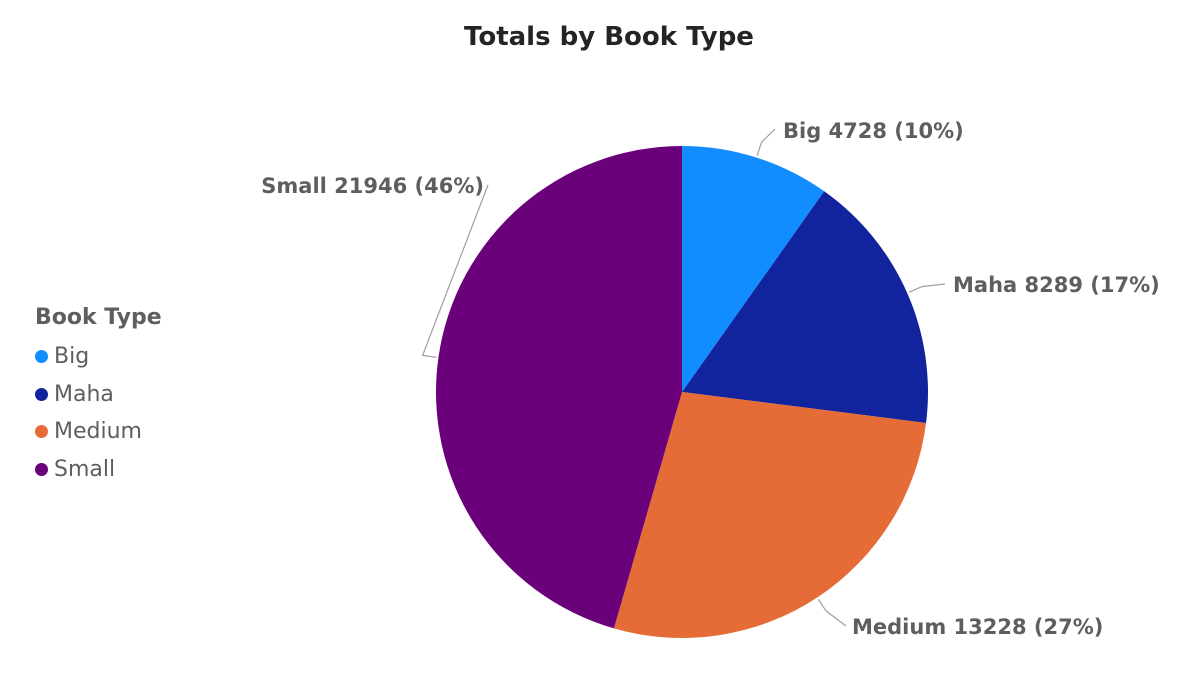  What do you see at coordinates (372, 186) in the screenshot?
I see `data-label-small: Small 21946 (46%)` at bounding box center [372, 186].